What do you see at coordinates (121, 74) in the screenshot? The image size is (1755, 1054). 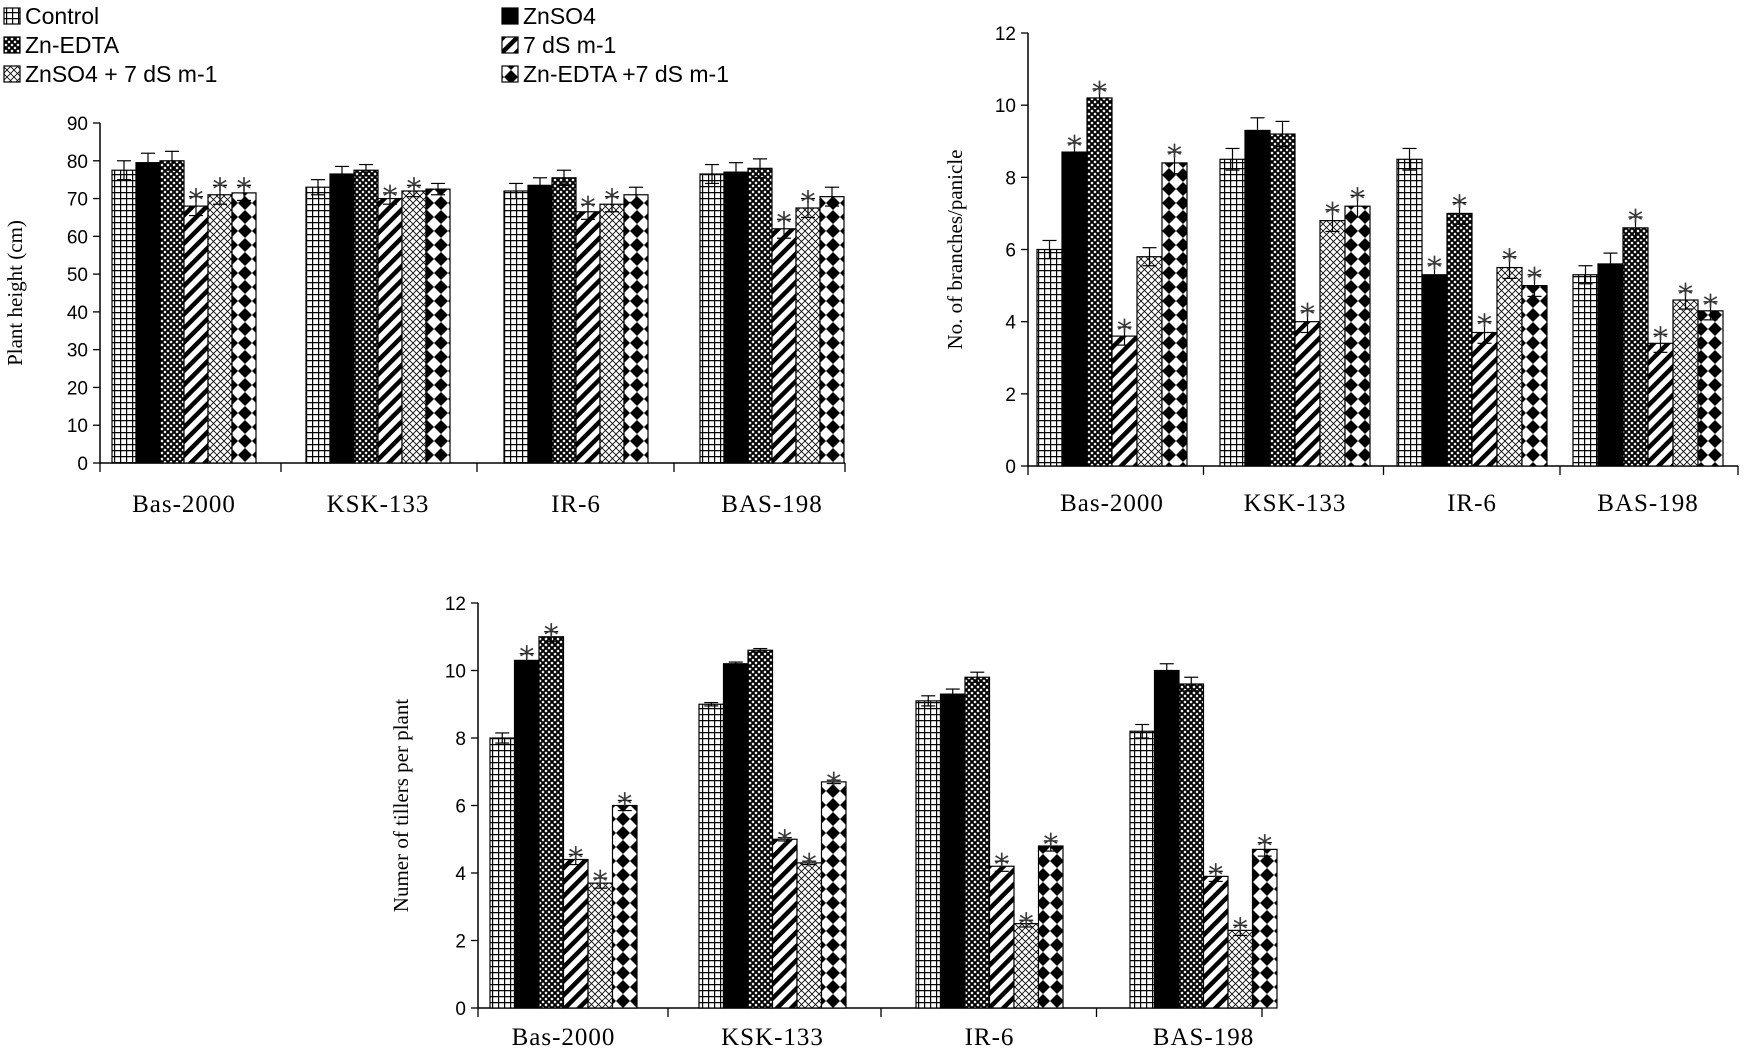 I see `legend-label: ZnSO4 + 7 dS m-1` at bounding box center [121, 74].